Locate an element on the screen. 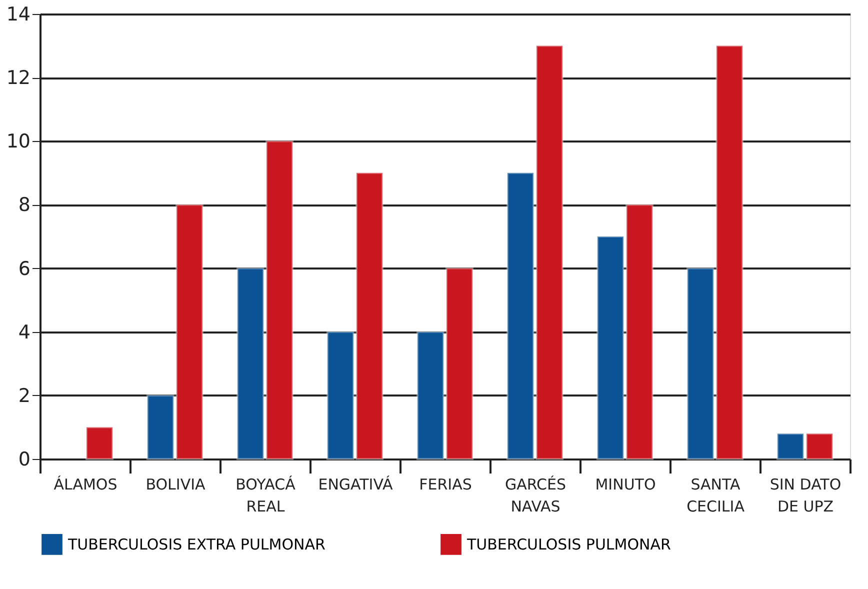 The height and width of the screenshot is (589, 868). y-tick-label: 8 is located at coordinates (24, 205).